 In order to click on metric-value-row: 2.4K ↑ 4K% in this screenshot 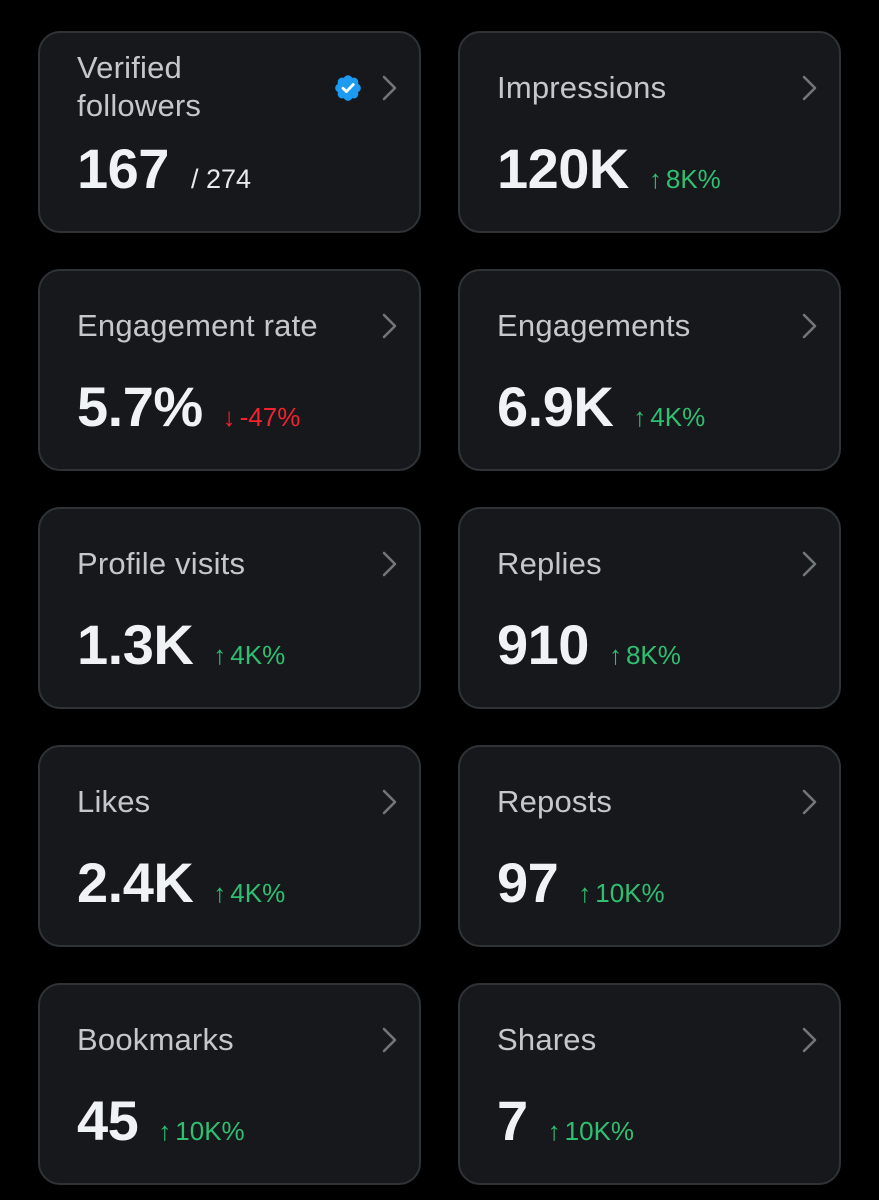, I will do `click(181, 883)`.